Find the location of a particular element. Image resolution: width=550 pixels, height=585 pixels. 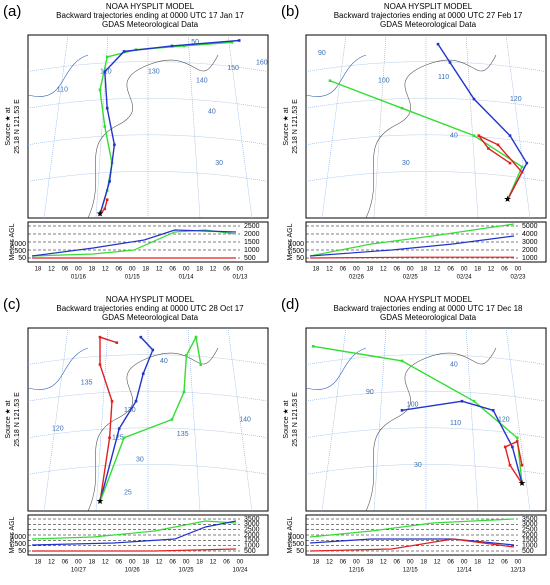

left-tick-label: 50 is located at coordinates (22, 258).